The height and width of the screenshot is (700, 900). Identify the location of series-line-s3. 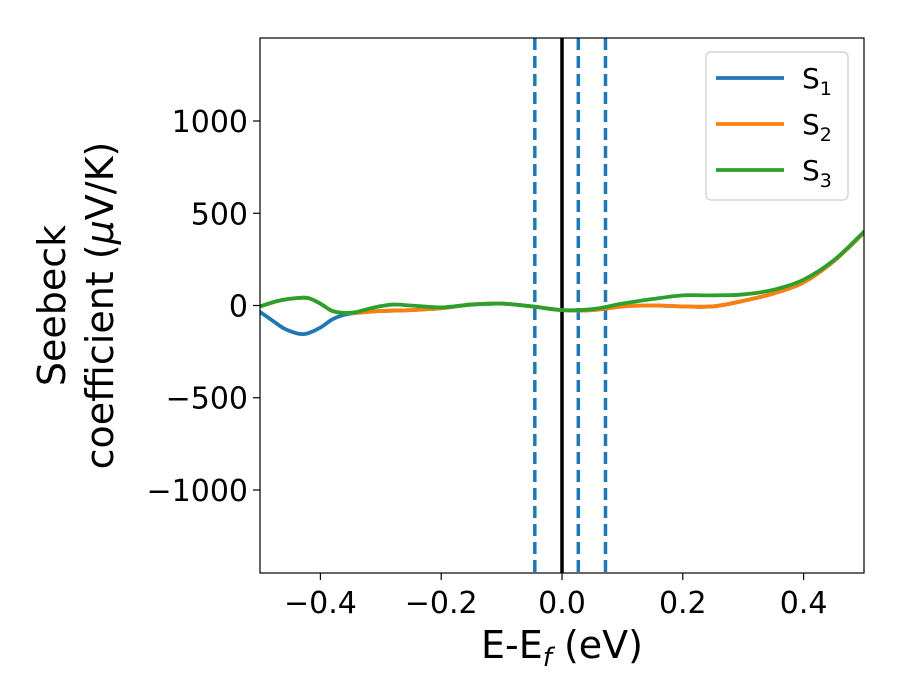
(562, 272).